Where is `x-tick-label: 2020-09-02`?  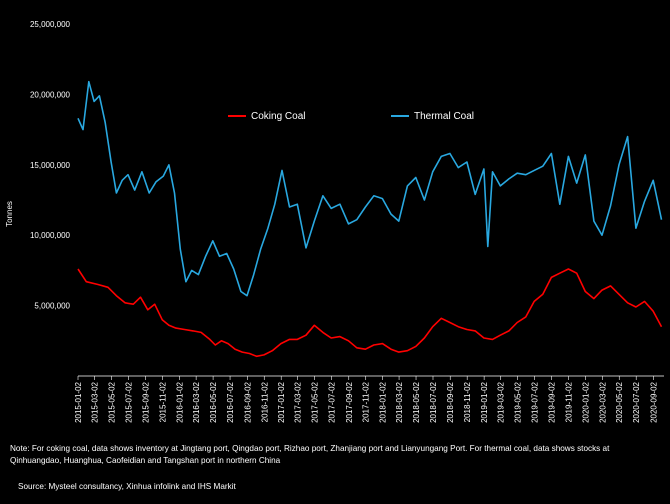
x-tick-label: 2020-09-02 is located at coordinates (653, 401).